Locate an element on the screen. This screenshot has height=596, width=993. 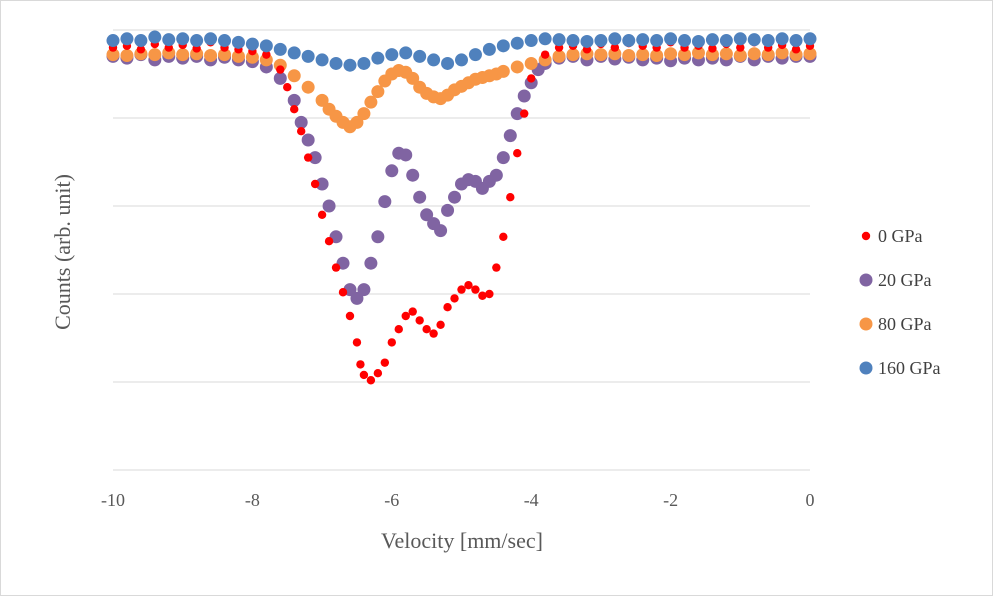
legend-label: 80 GPa is located at coordinates (905, 324).